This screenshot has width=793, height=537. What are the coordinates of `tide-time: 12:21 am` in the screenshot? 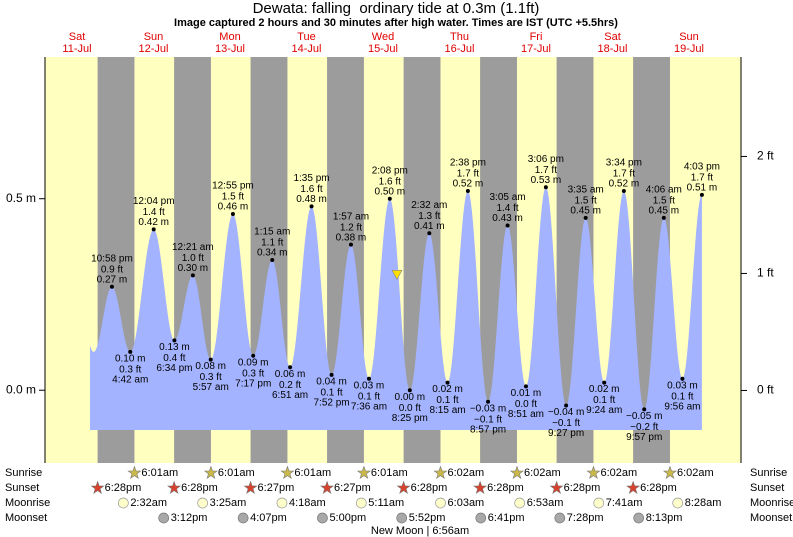 It's located at (193, 247).